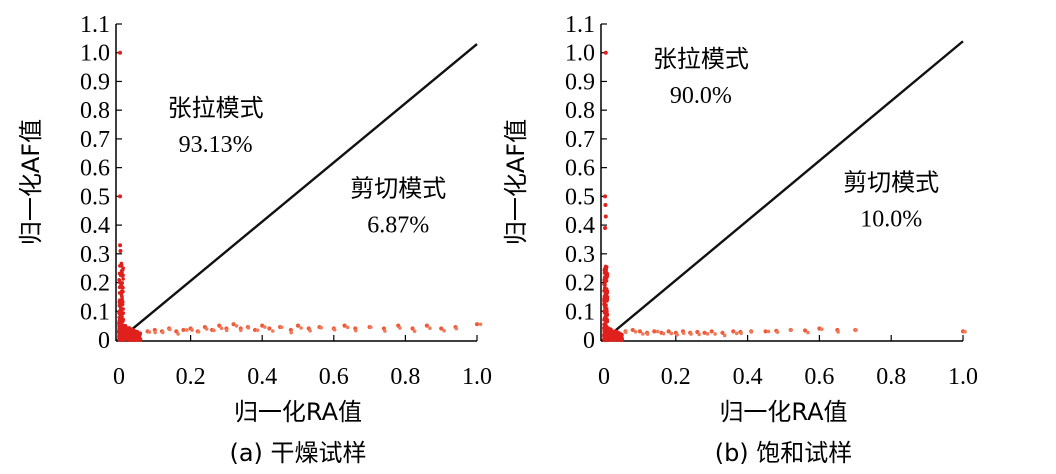  Describe the element at coordinates (216, 108) in the screenshot. I see `annotation-tensile-label: 张拉模式` at that location.